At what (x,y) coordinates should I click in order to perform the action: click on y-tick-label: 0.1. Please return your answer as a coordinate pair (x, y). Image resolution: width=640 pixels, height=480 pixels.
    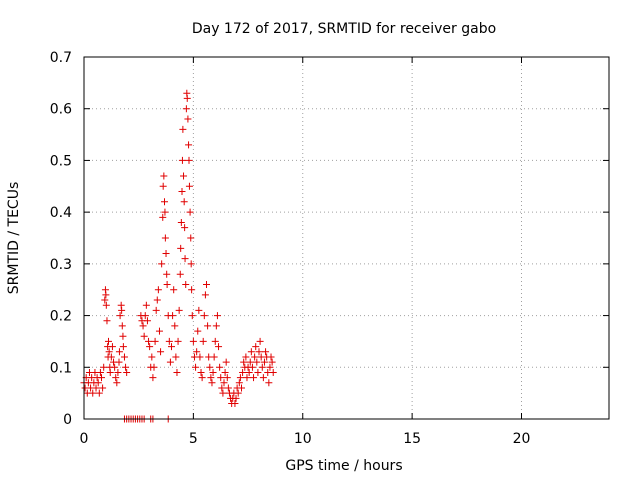
    Looking at the image, I should click on (61, 368).